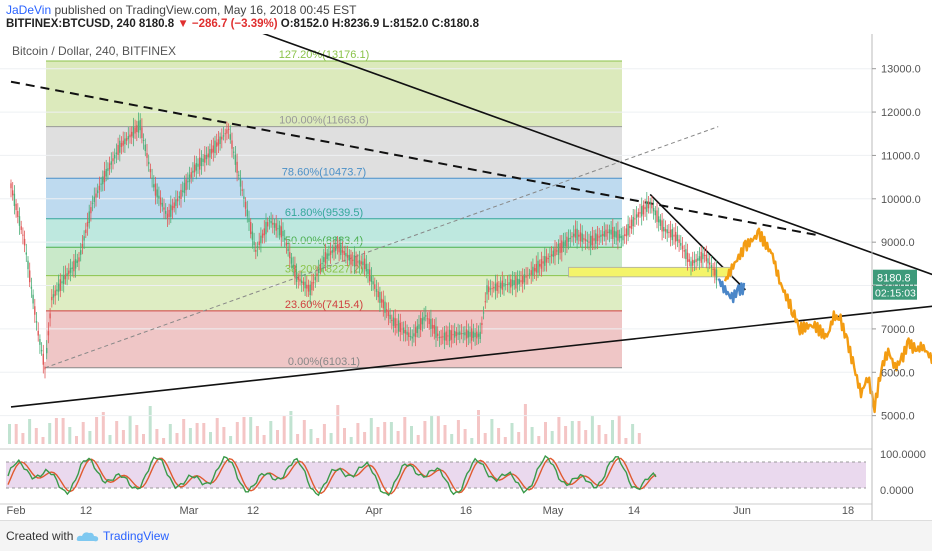 The width and height of the screenshot is (932, 551). I want to click on stoch-tick-label: 100.0000, so click(903, 455).